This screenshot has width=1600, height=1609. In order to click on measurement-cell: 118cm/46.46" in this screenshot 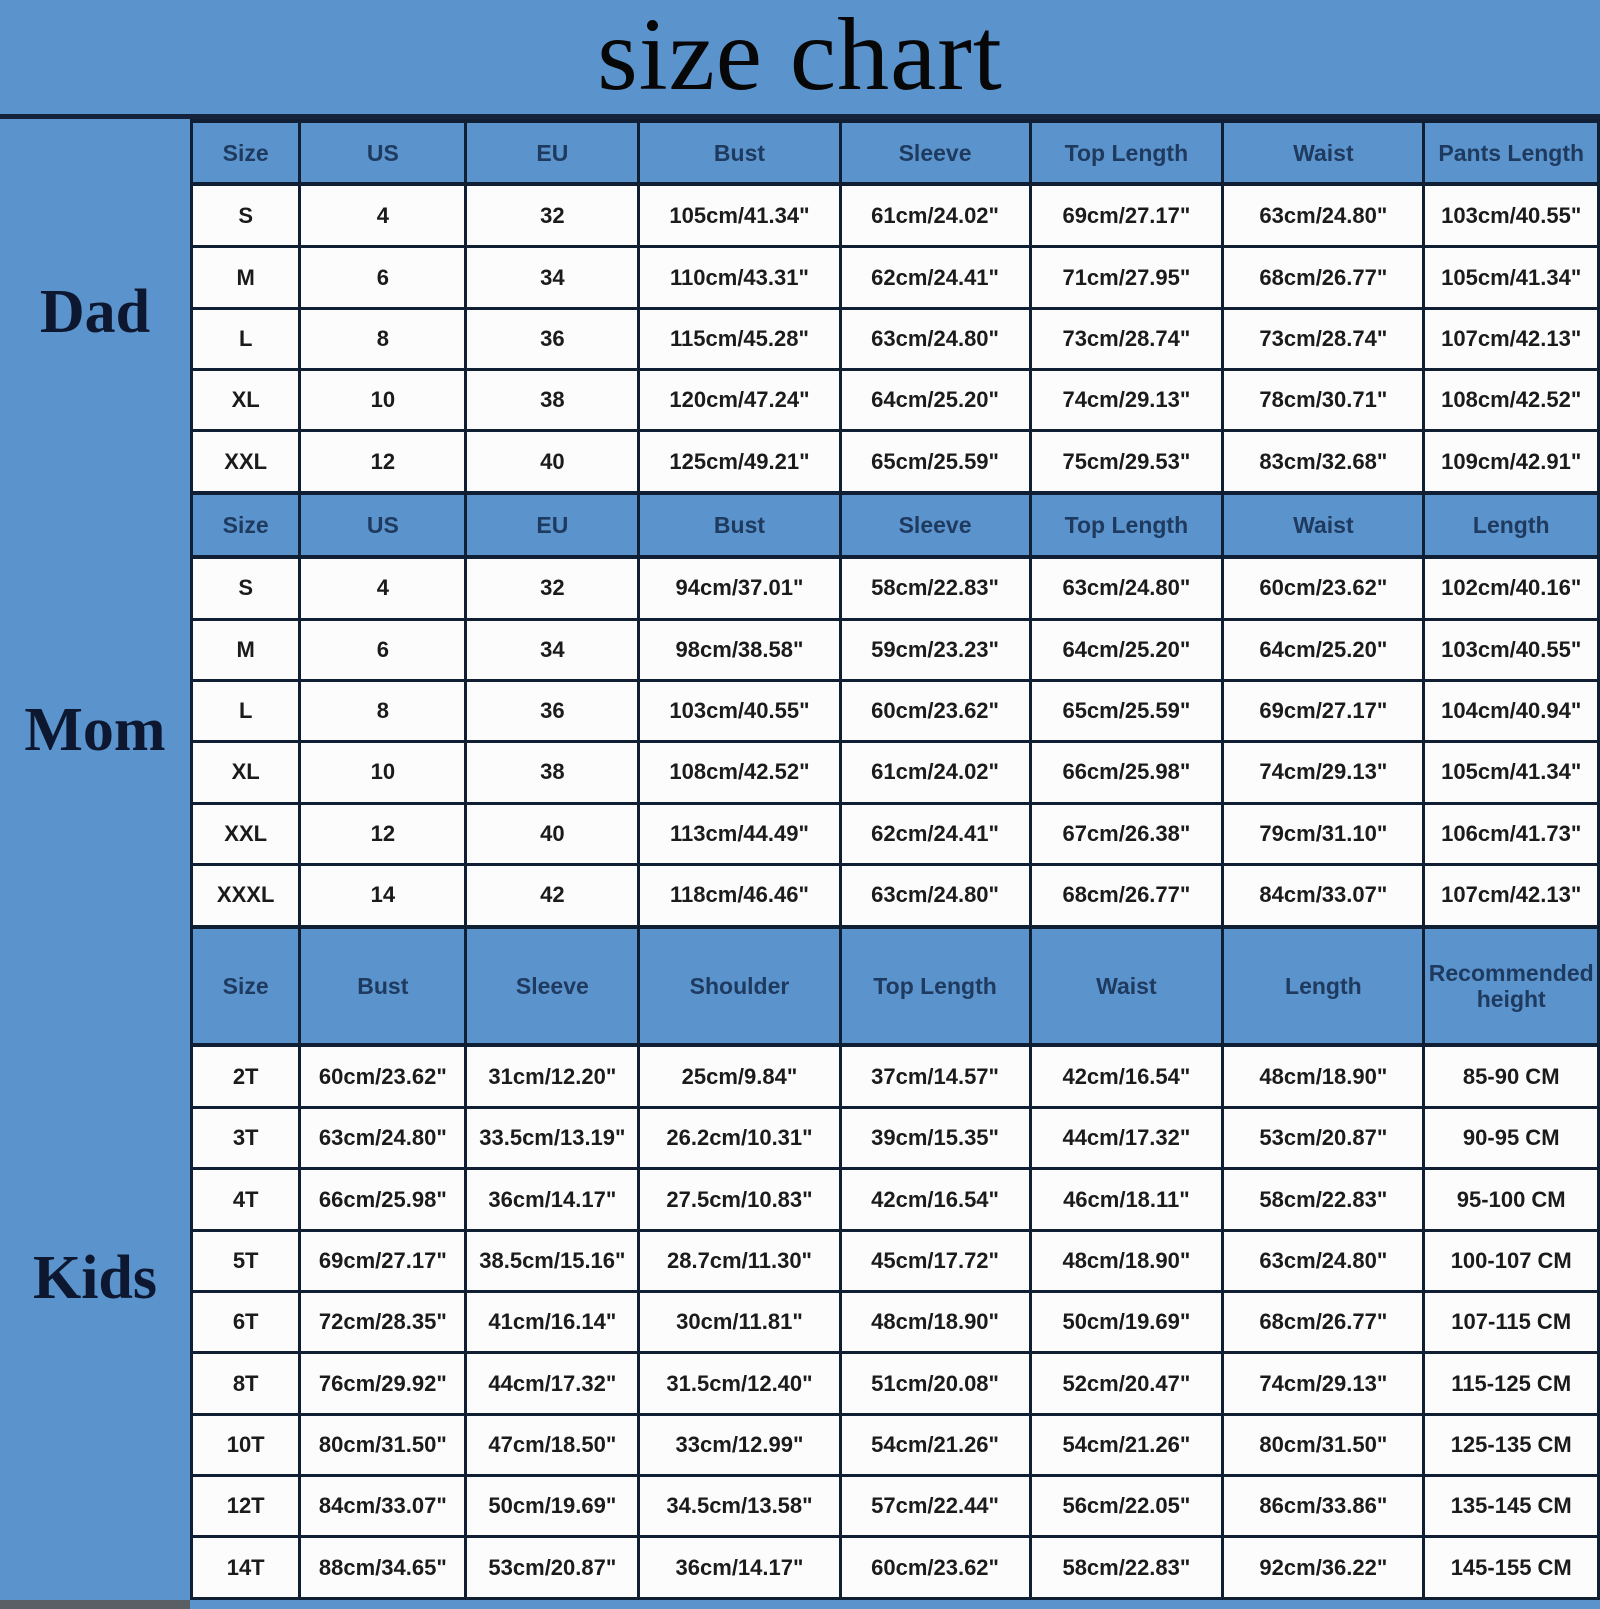, I will do `click(739, 895)`.